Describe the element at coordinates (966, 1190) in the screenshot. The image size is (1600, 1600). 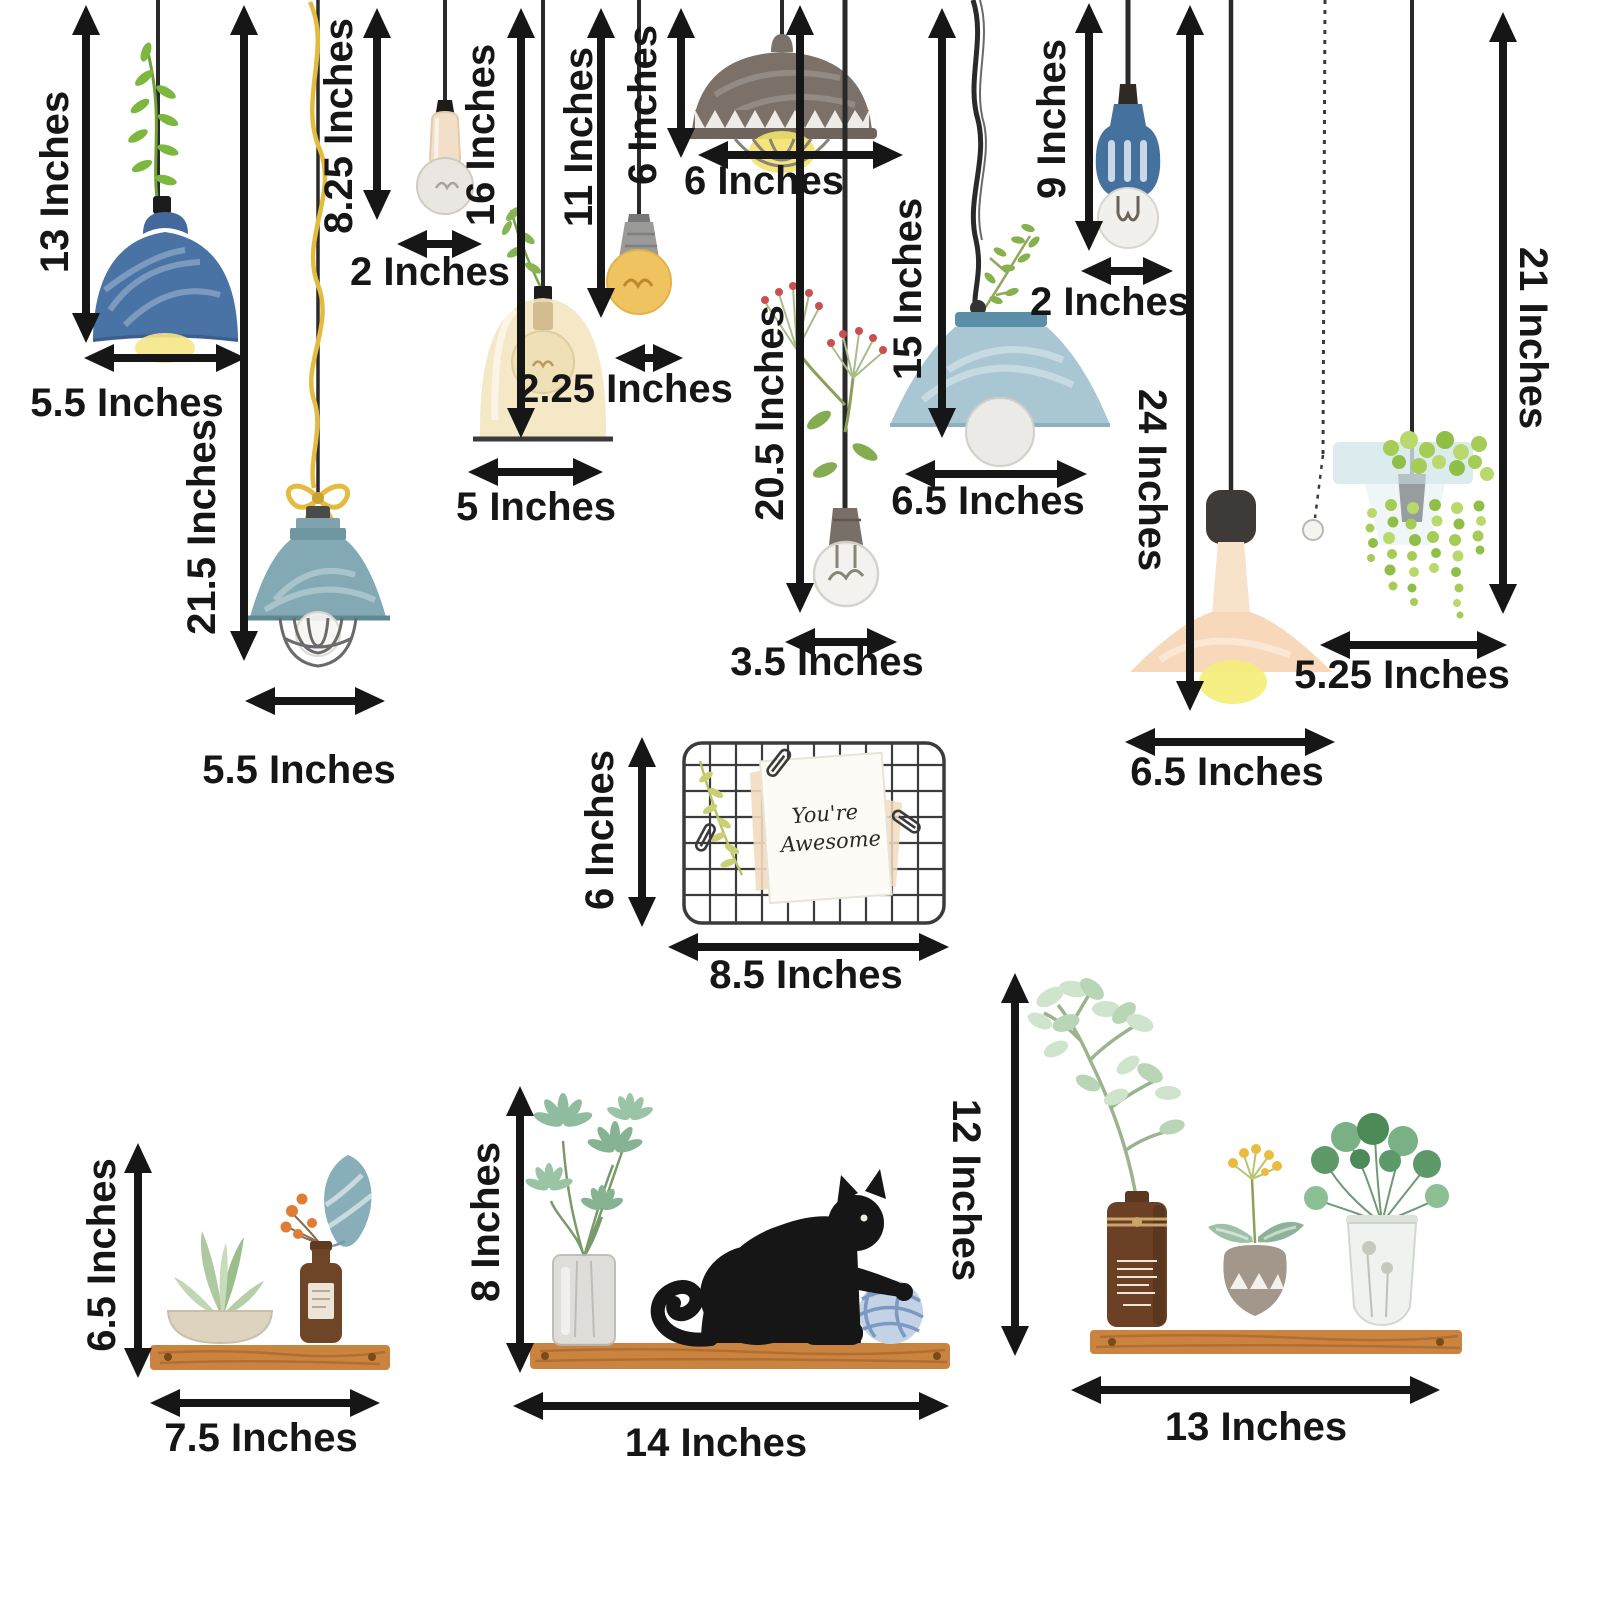
I see `shelf-vases-height-label: 12 Inches` at that location.